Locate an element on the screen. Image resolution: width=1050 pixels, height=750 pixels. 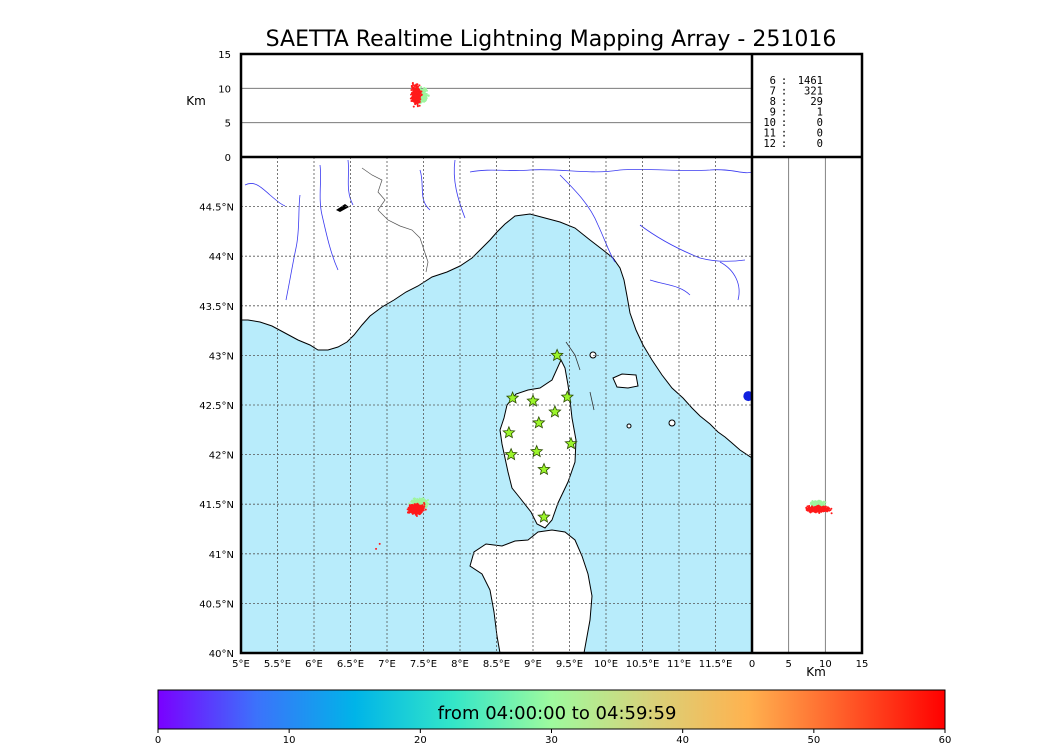
lon-tick-label: 11.5°E is located at coordinates (716, 664).